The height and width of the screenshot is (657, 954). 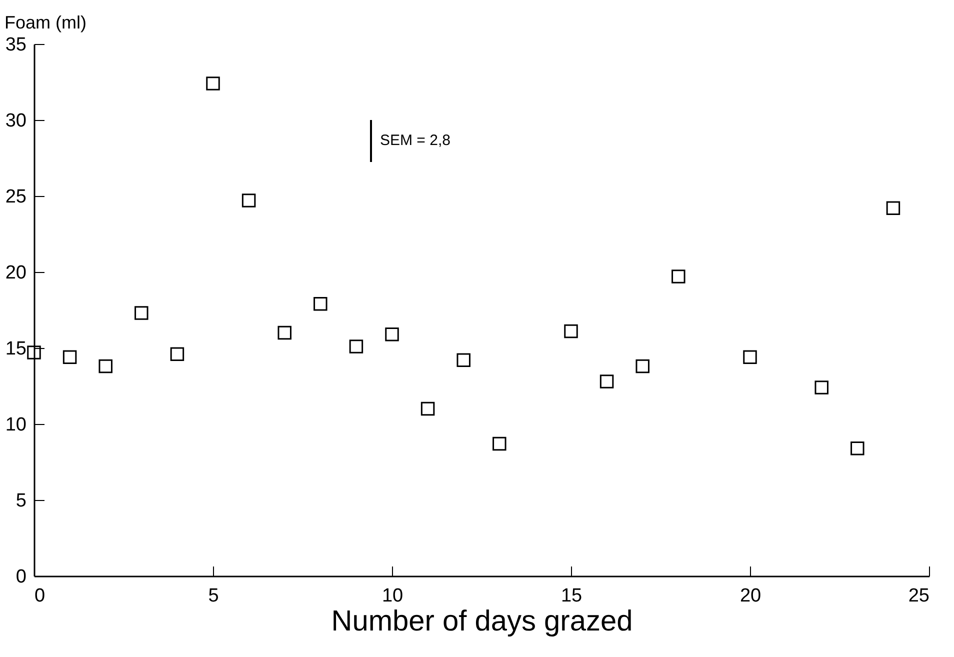 What do you see at coordinates (482, 622) in the screenshot?
I see `x-axis-title: Number of days grazed` at bounding box center [482, 622].